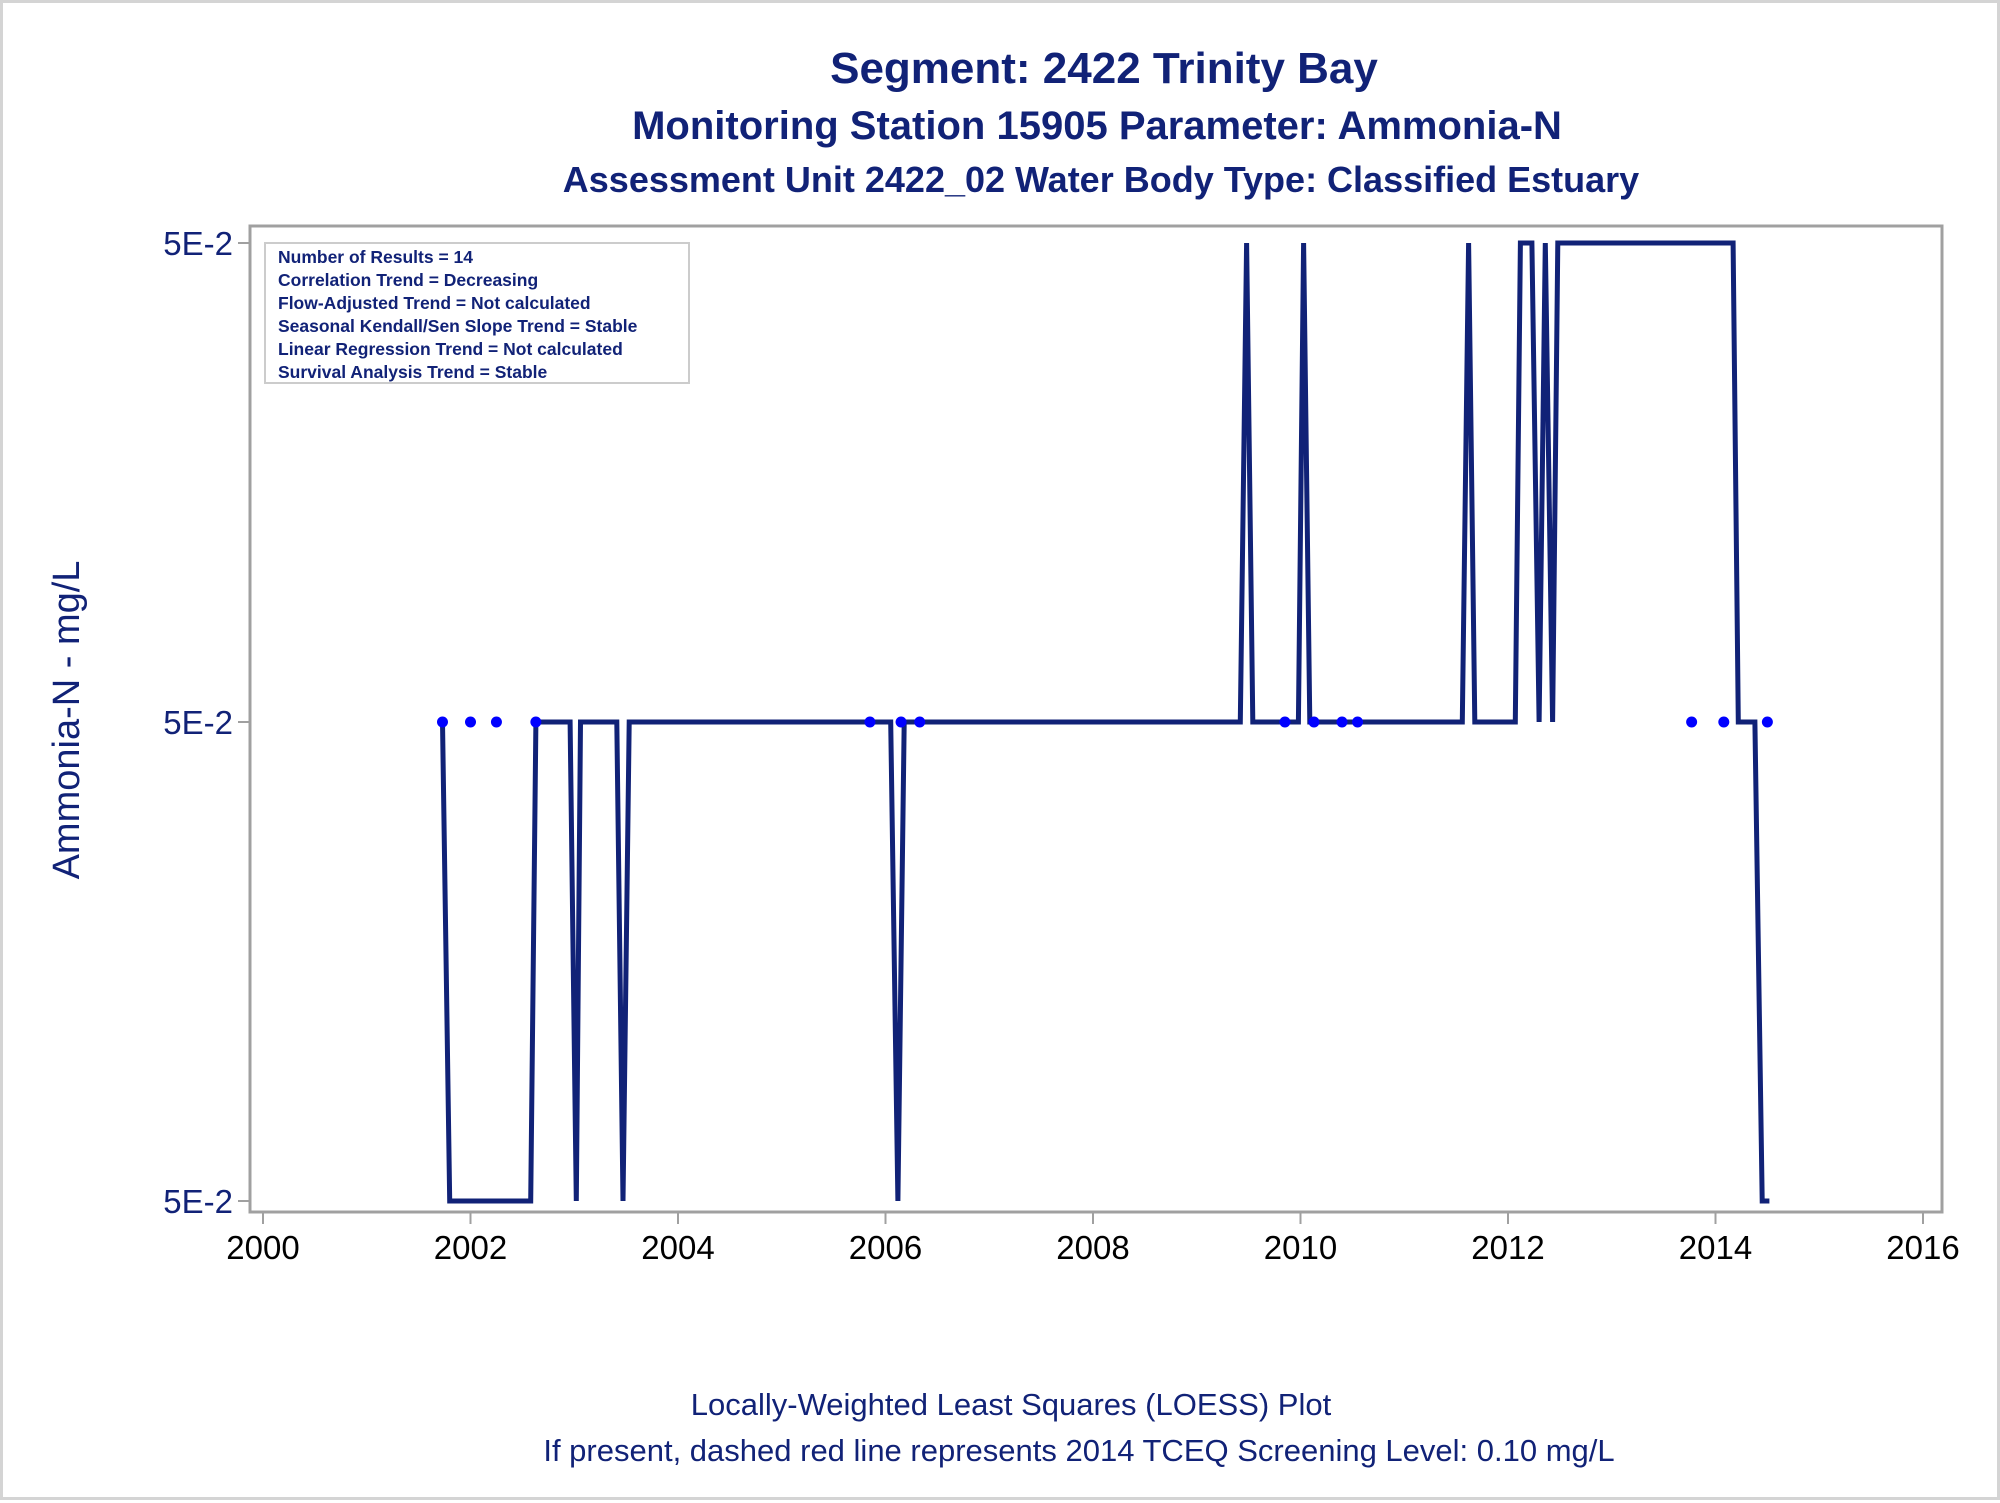 The width and height of the screenshot is (2000, 1503). I want to click on y-axis: 5E-2 5E-2 5E-2, so click(206, 722).